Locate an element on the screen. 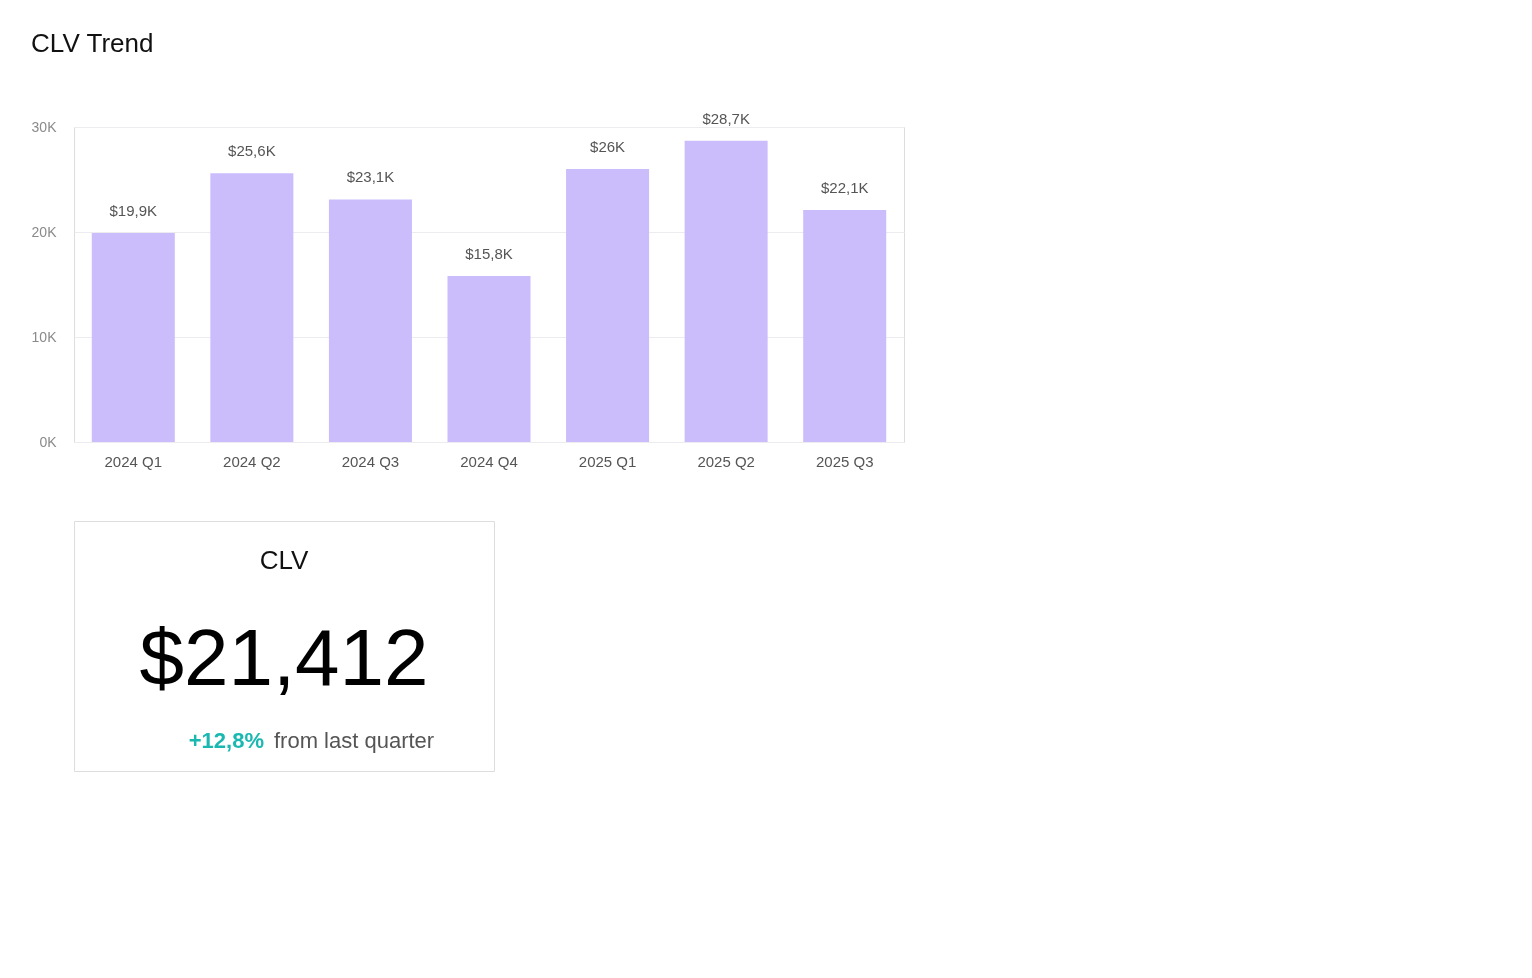 This screenshot has width=1532, height=978. data-label: $28,7K is located at coordinates (726, 118).